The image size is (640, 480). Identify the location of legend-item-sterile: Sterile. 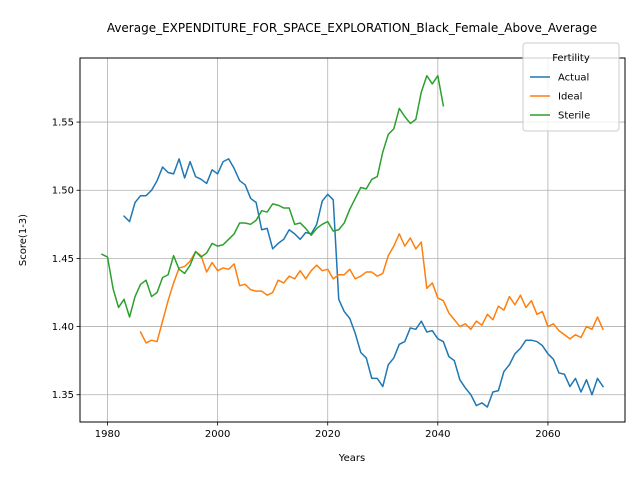
(560, 116).